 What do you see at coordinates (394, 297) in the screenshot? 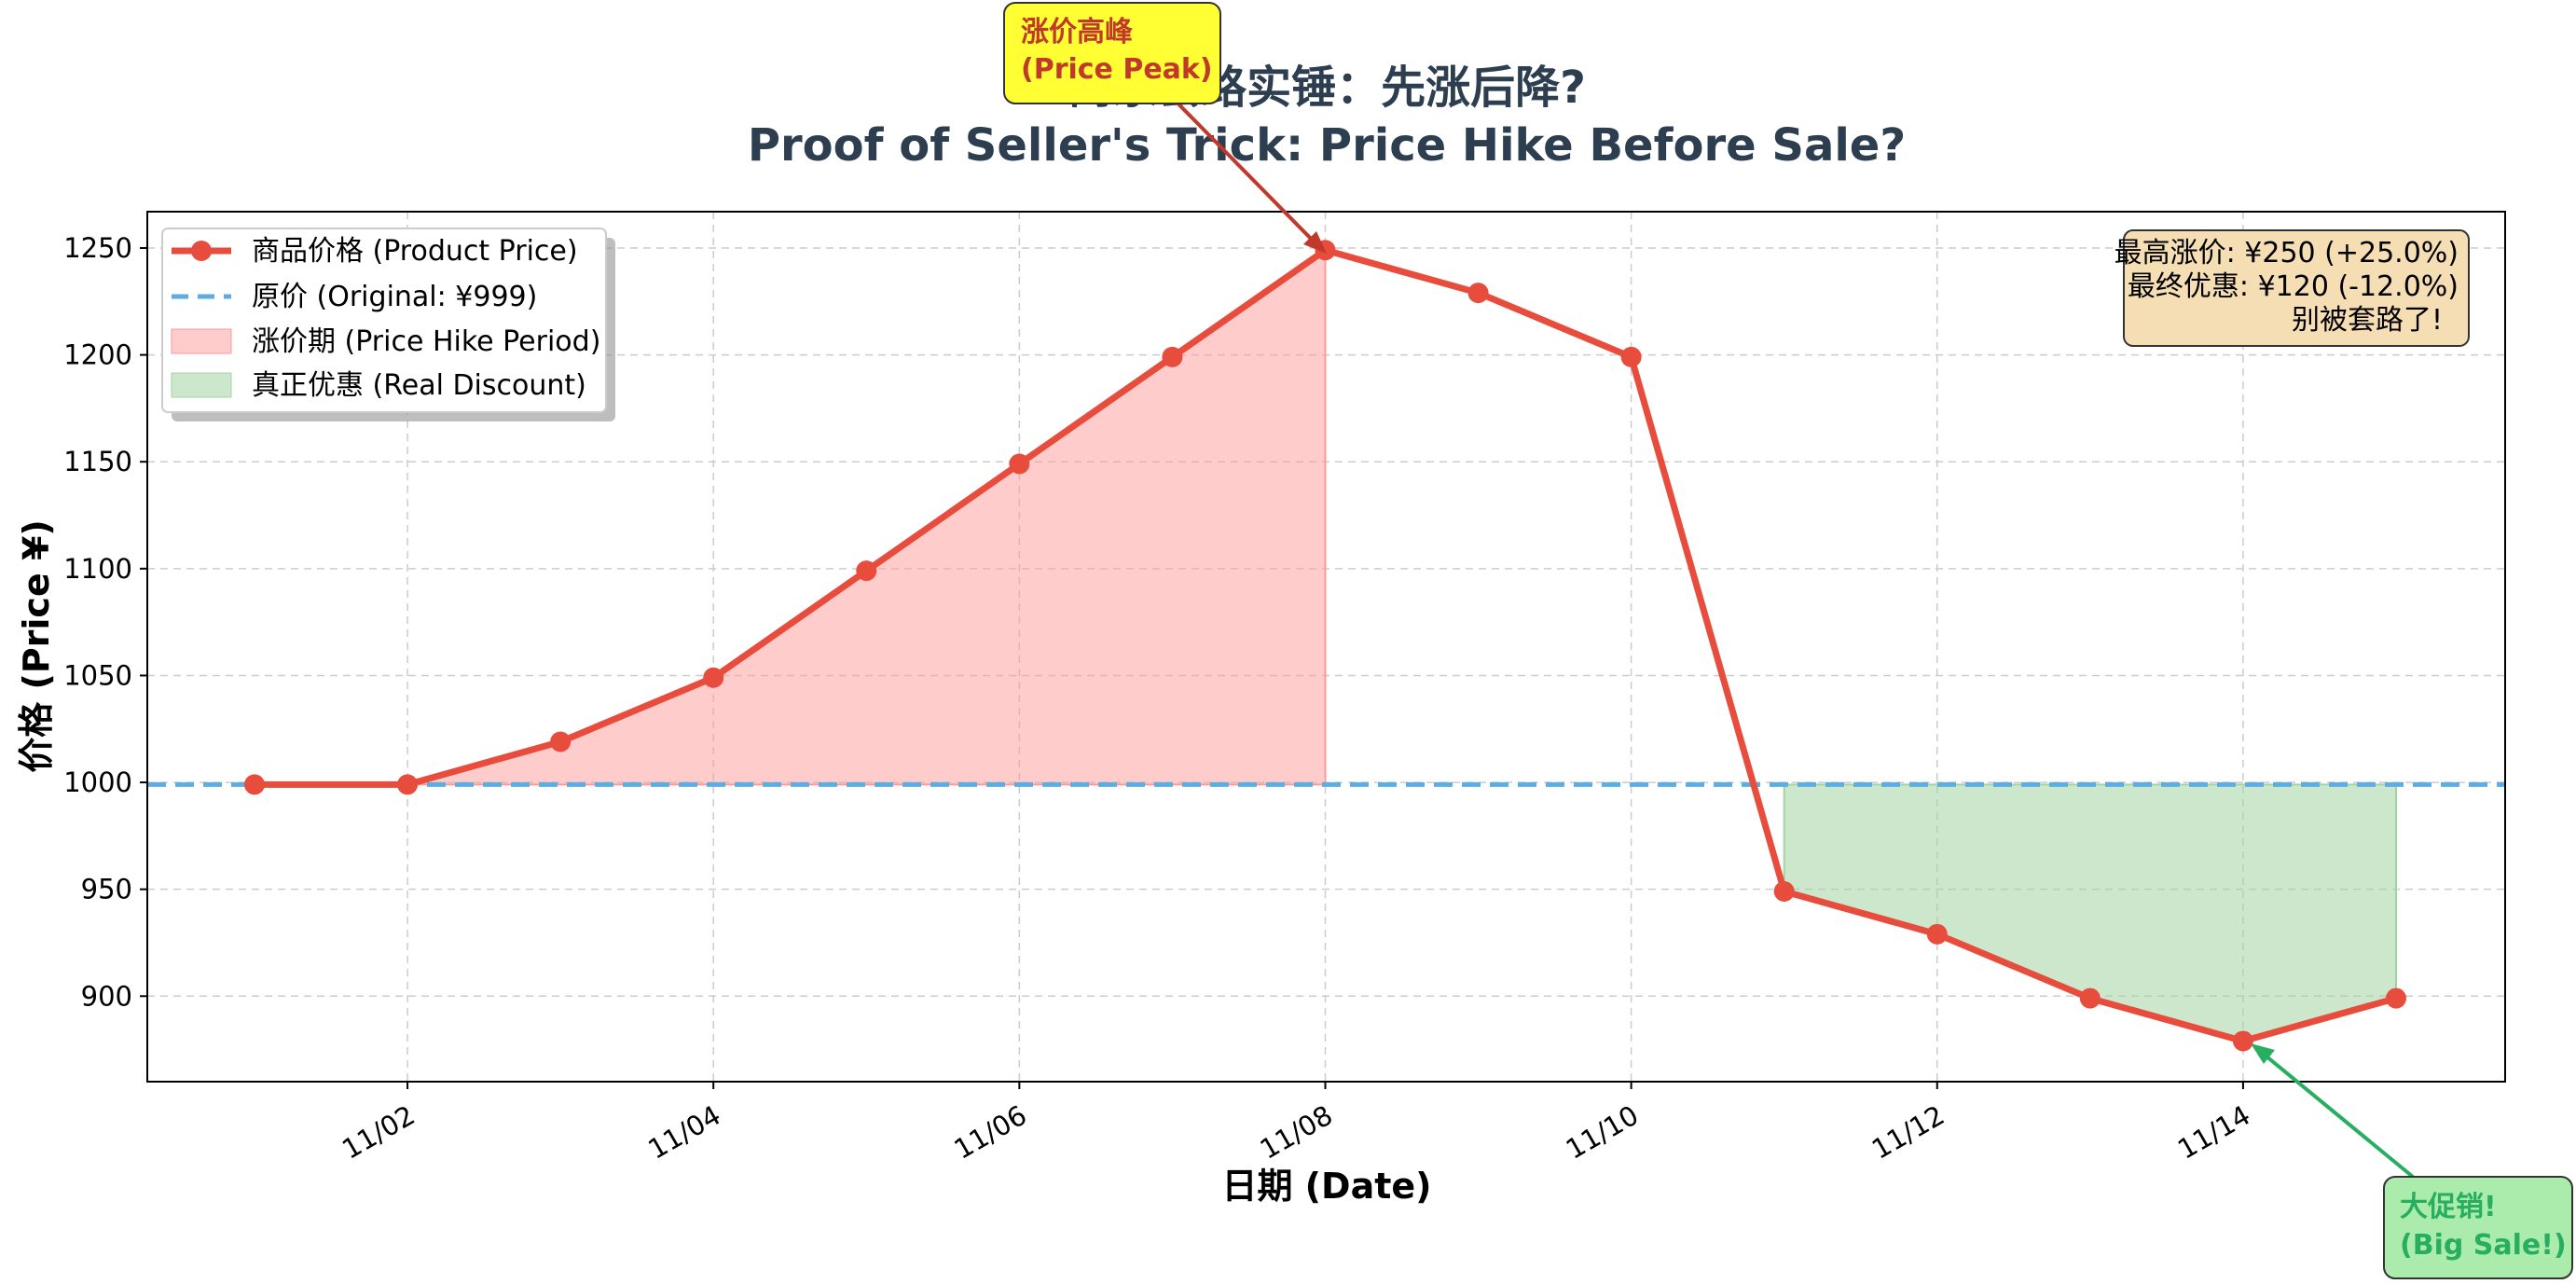
I see `legend-label-original: 原价 (Original: ¥999)` at bounding box center [394, 297].